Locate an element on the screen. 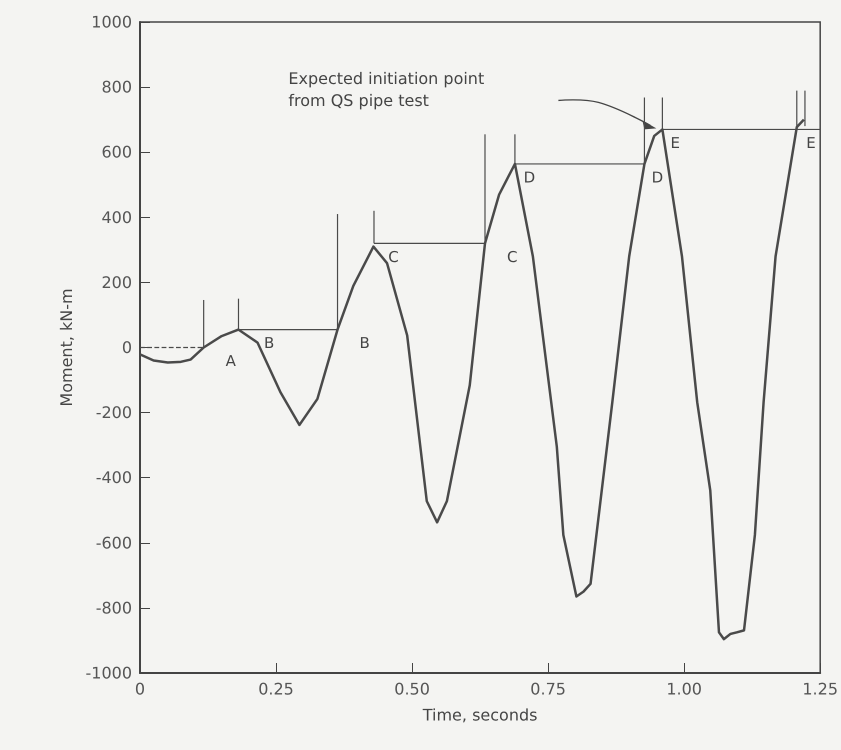 The image size is (841, 750). y-tick-label: 400 is located at coordinates (116, 217).